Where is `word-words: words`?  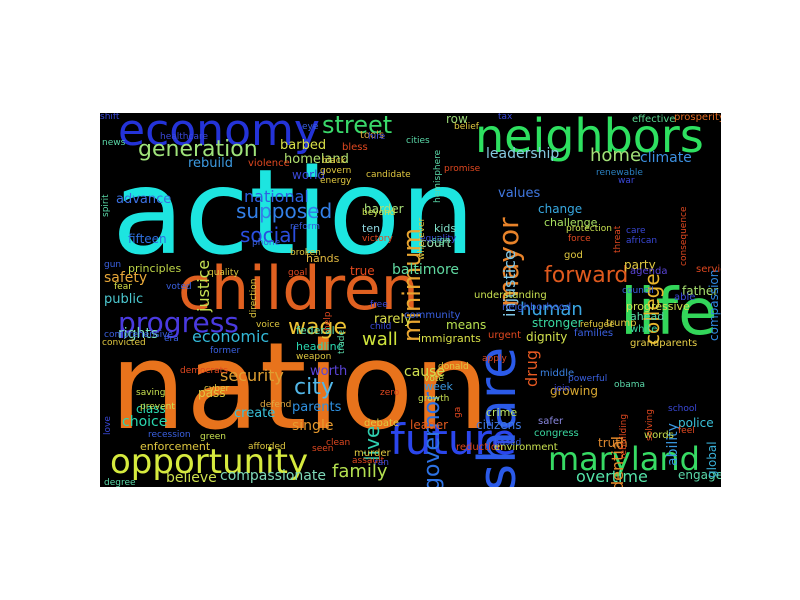 word-words: words is located at coordinates (659, 435).